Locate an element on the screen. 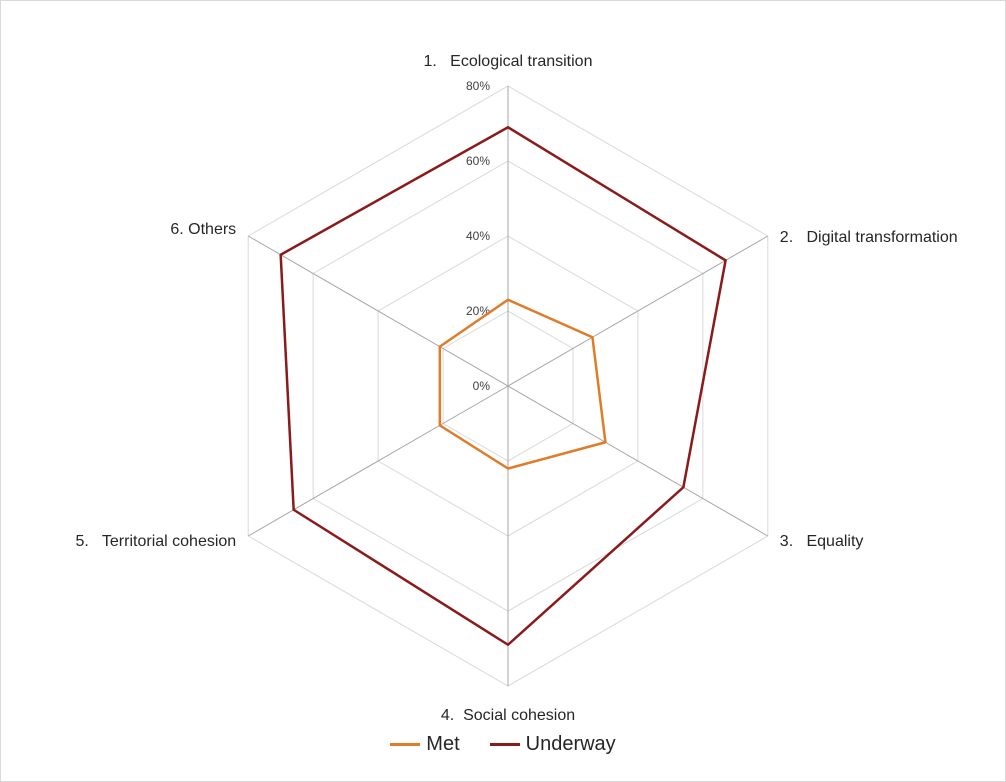 This screenshot has width=1006, height=782. category-label: 1. Ecological transition is located at coordinates (508, 61).